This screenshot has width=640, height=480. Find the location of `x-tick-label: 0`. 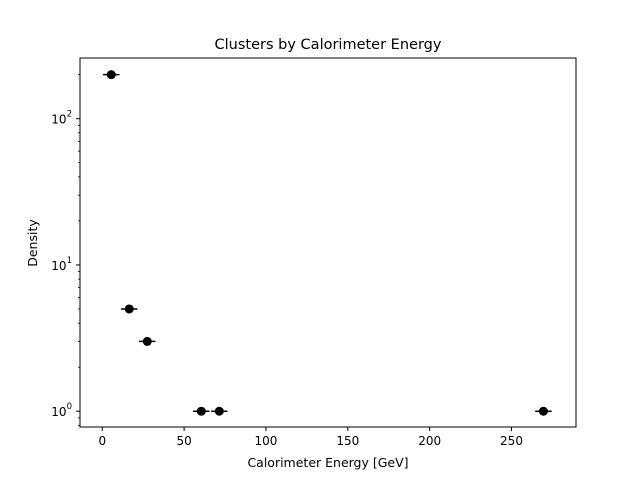

x-tick-label: 0 is located at coordinates (102, 441).